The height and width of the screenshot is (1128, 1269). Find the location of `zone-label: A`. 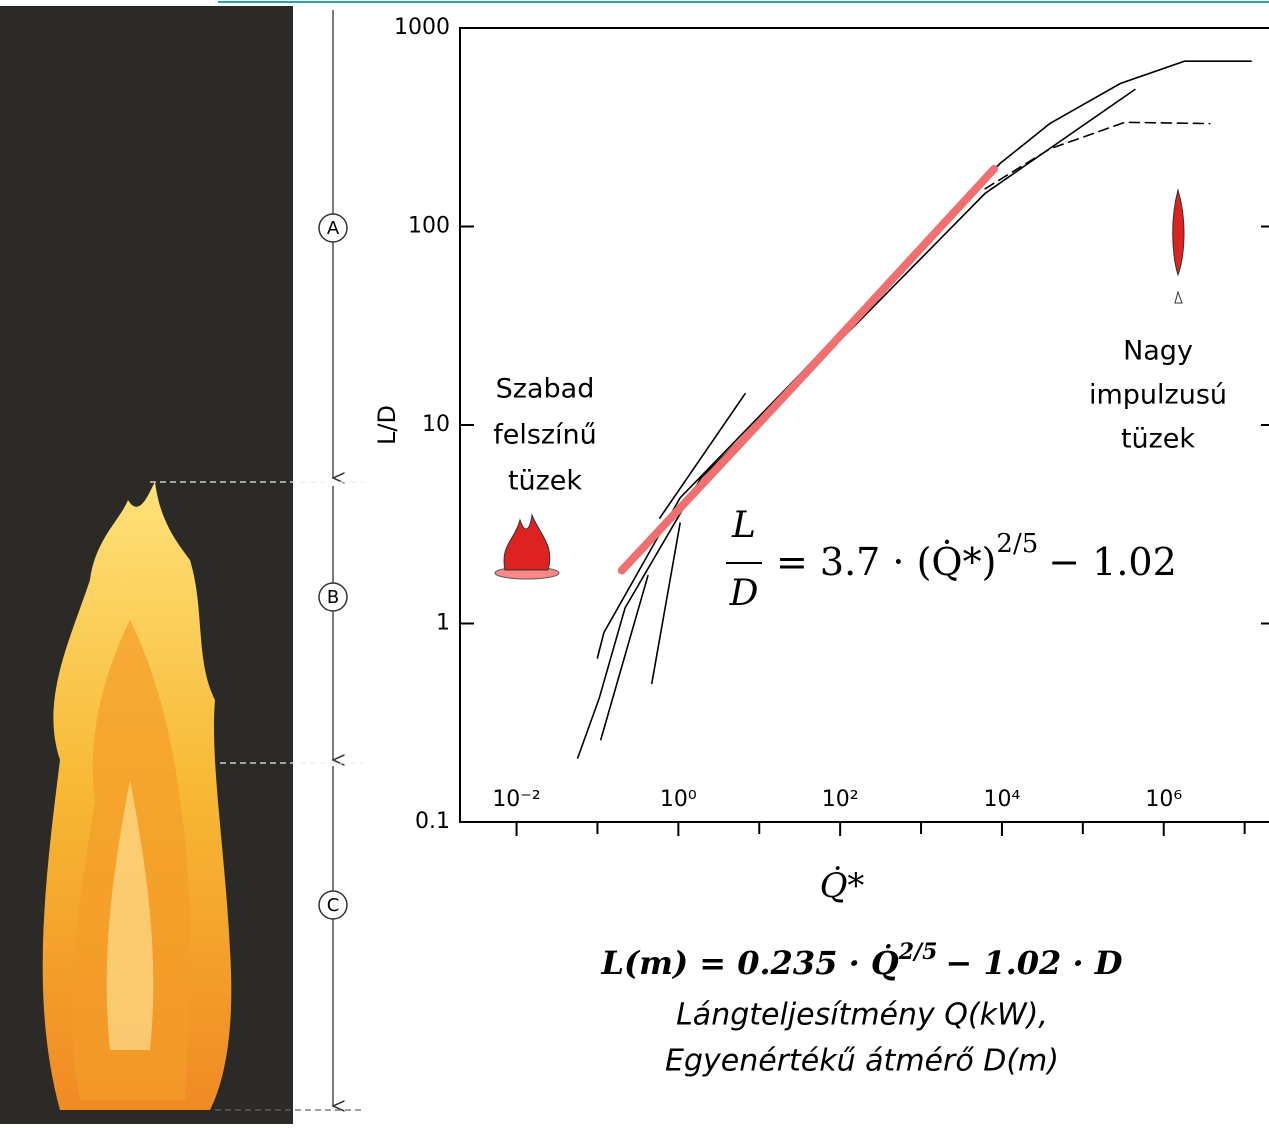

zone-label: A is located at coordinates (333, 228).